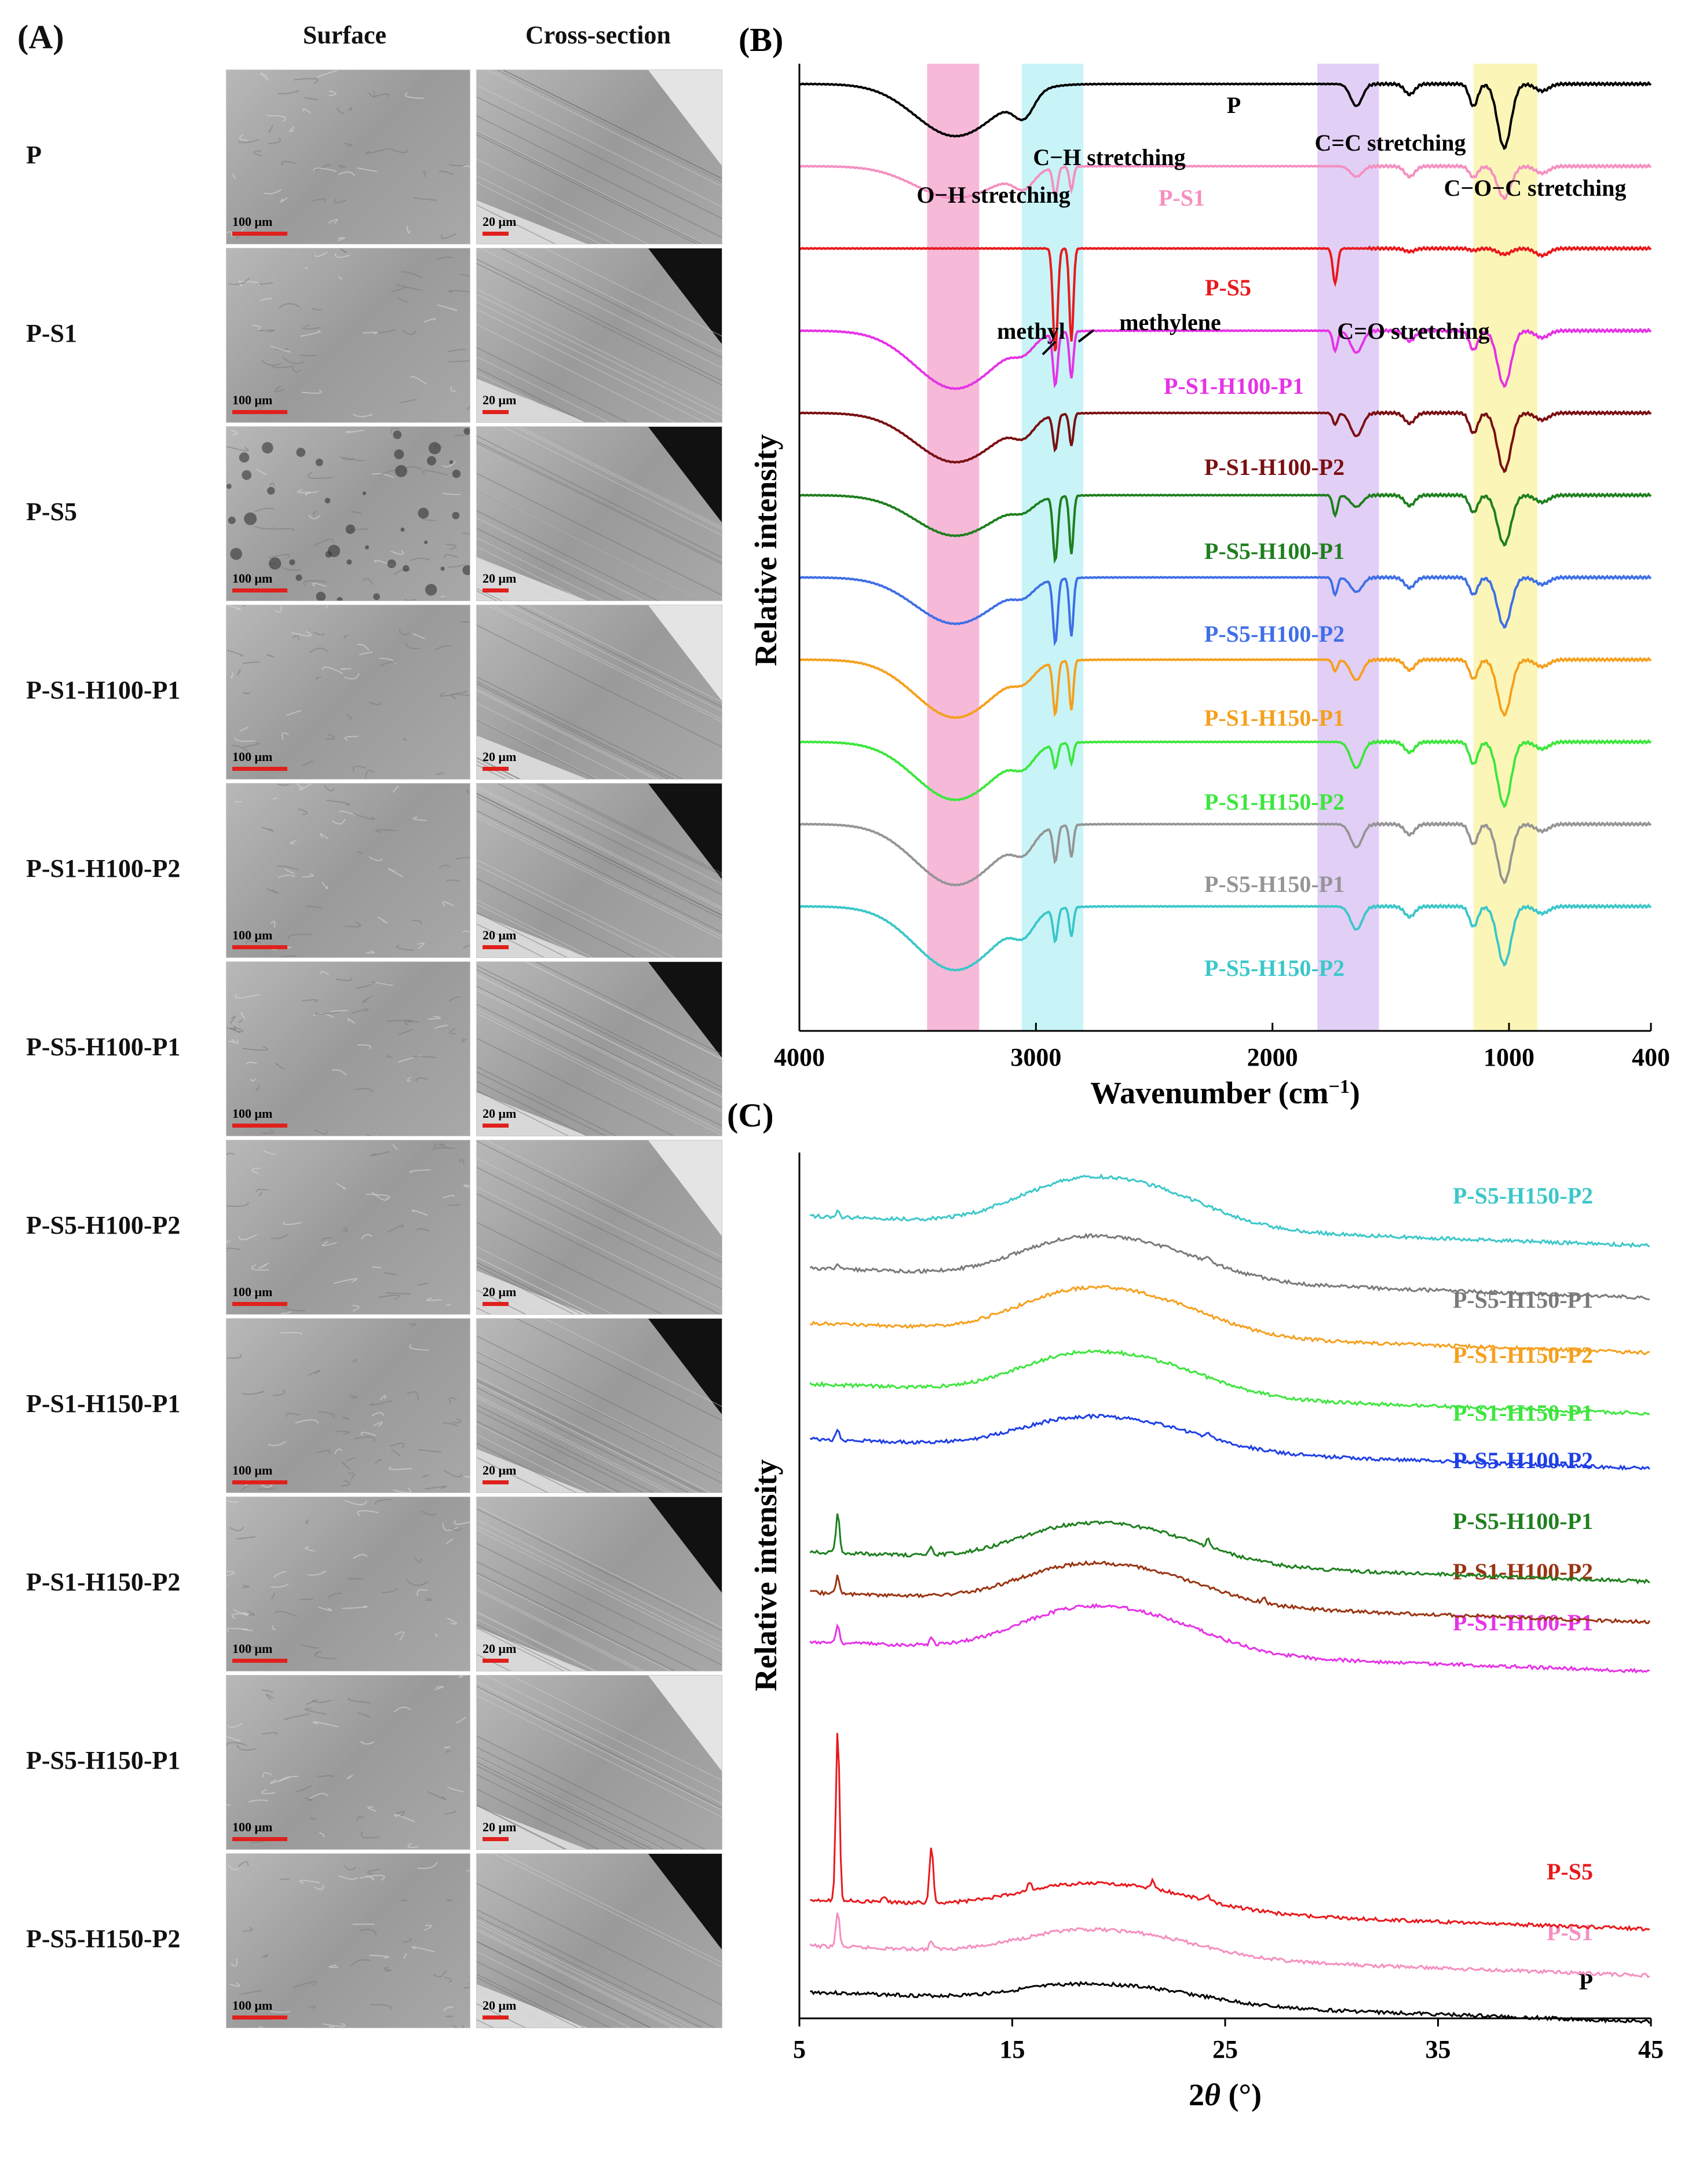 The image size is (1699, 2184). What do you see at coordinates (1413, 331) in the screenshot?
I see `band-annotation: C=O stretching` at bounding box center [1413, 331].